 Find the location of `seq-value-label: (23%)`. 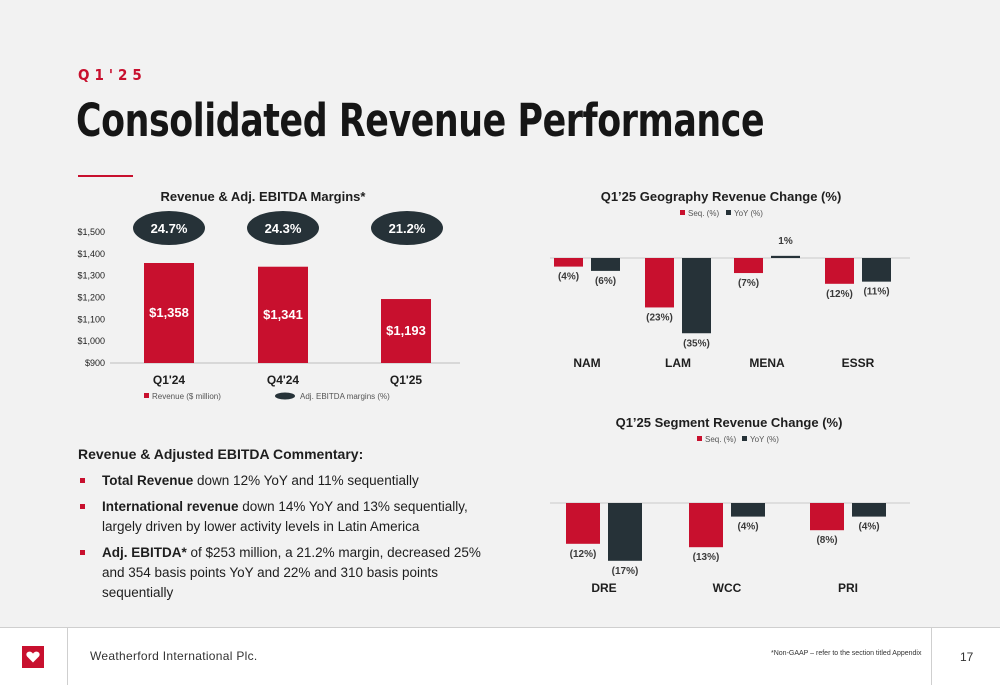

seq-value-label: (23%) is located at coordinates (659, 317).